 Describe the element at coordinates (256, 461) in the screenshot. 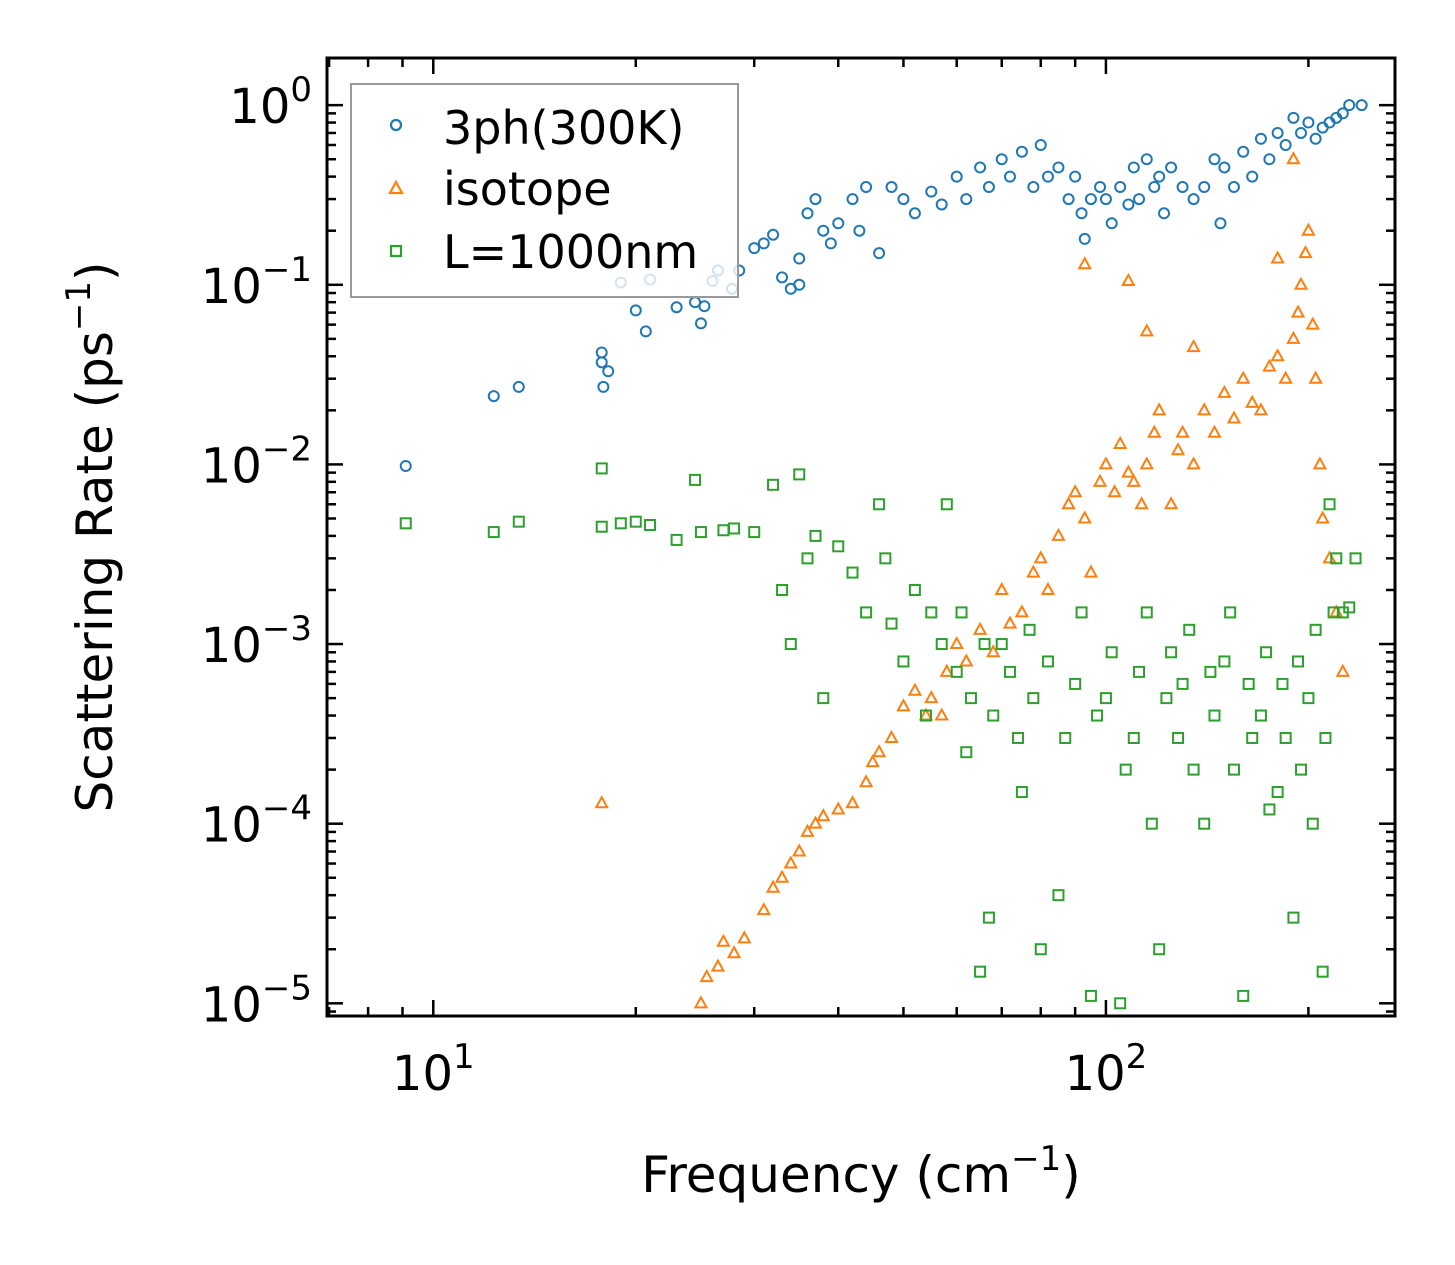

I see `y-tick-label: 10⁻²` at that location.